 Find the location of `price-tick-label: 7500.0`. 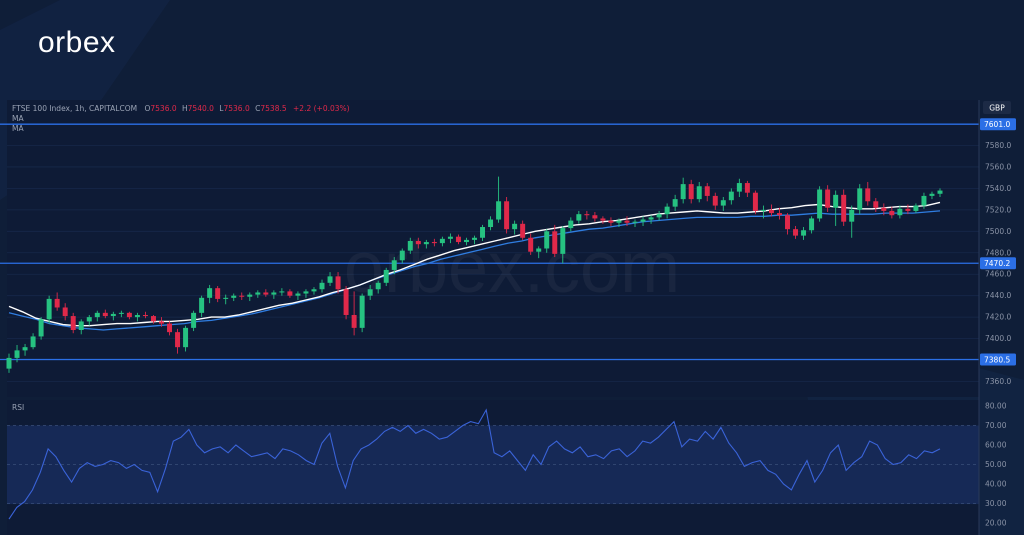

price-tick-label: 7500.0 is located at coordinates (998, 231).